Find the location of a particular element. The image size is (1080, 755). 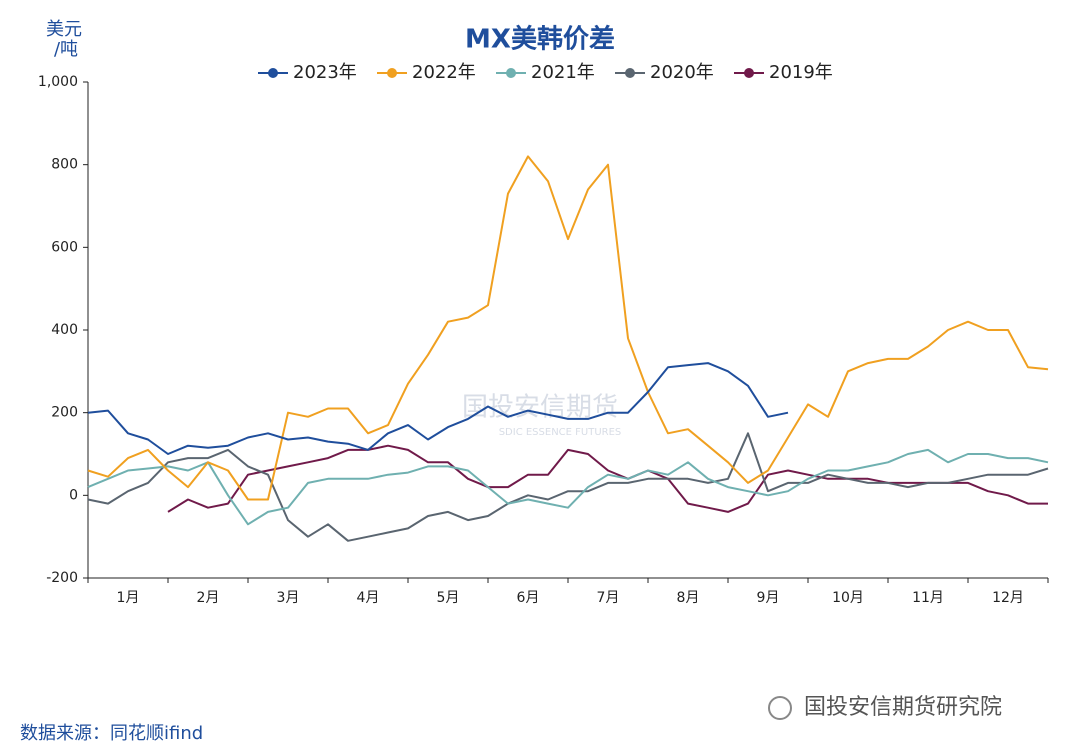

y-tick-label: 400 is located at coordinates (64, 330).